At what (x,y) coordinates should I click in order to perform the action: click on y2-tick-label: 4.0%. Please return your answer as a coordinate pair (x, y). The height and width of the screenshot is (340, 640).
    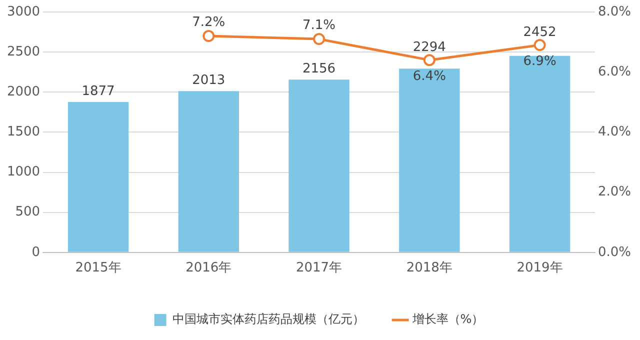
    Looking at the image, I should click on (615, 132).